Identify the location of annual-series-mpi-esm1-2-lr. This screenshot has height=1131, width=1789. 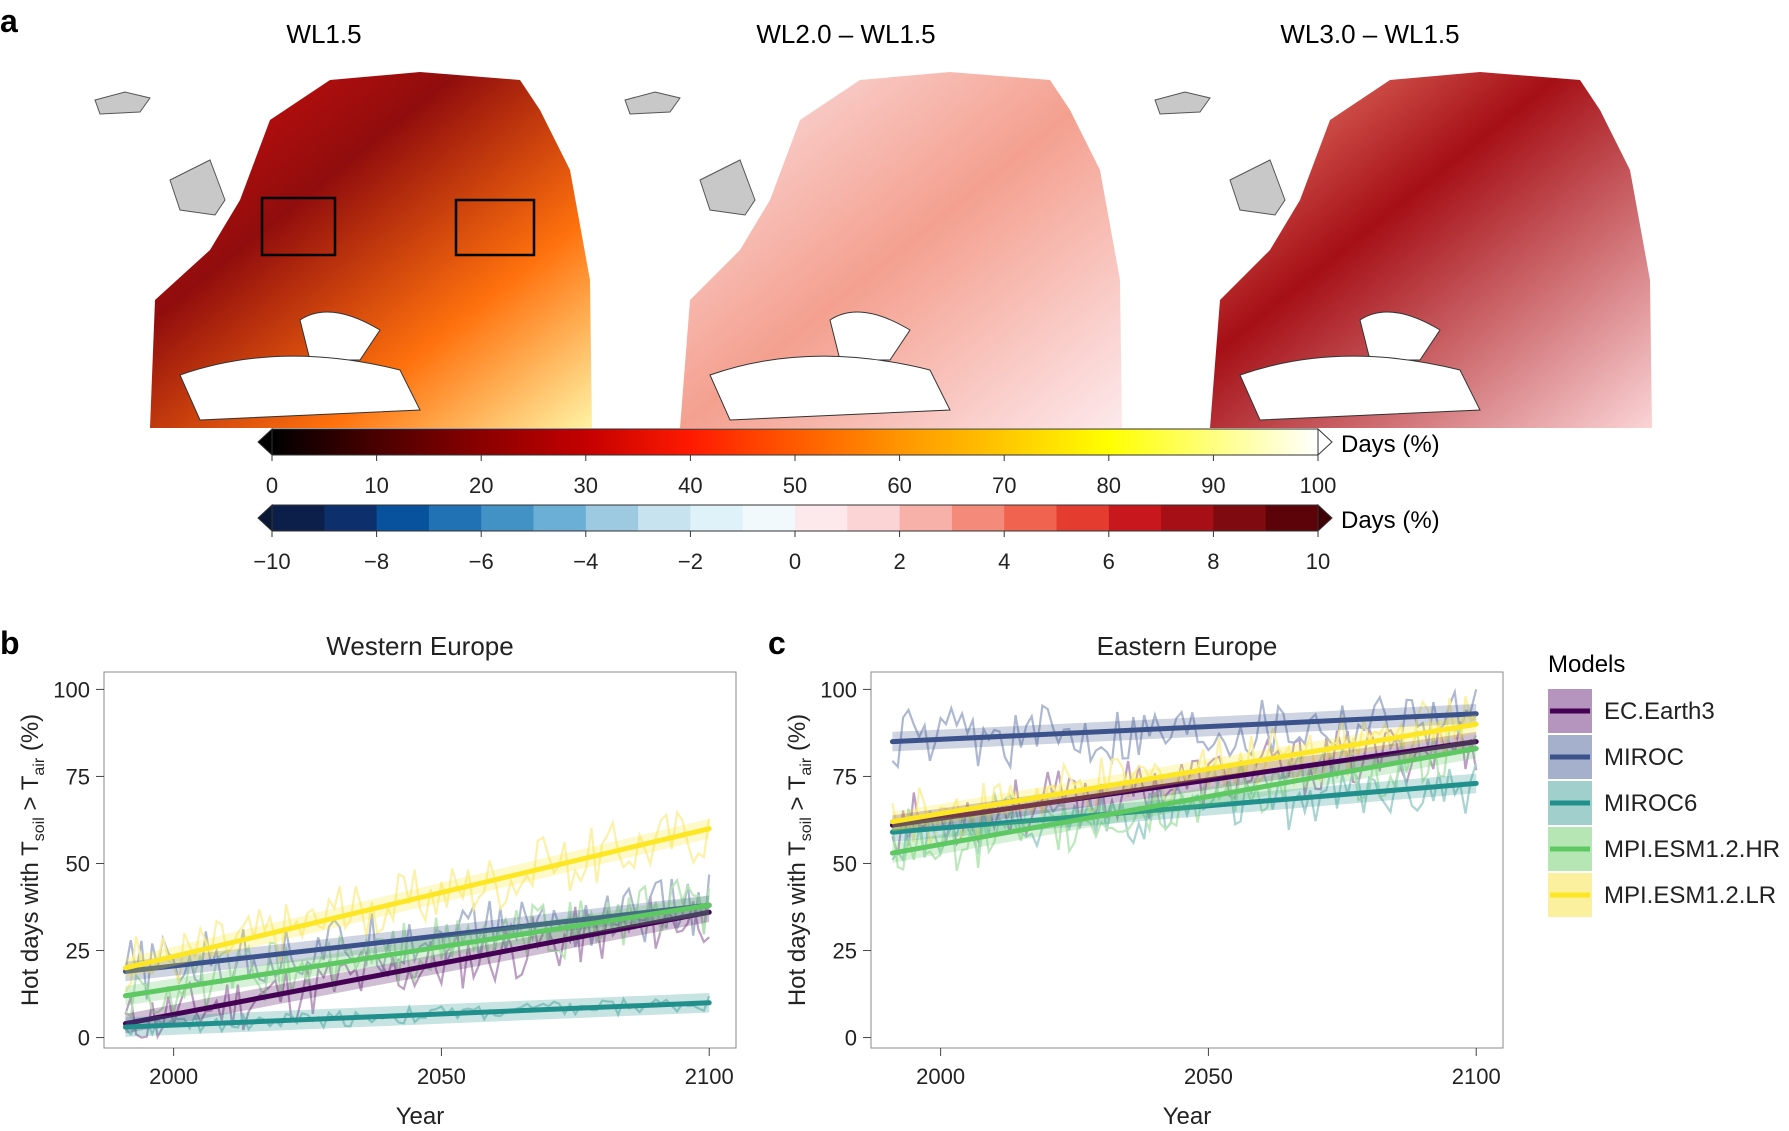
(417, 901).